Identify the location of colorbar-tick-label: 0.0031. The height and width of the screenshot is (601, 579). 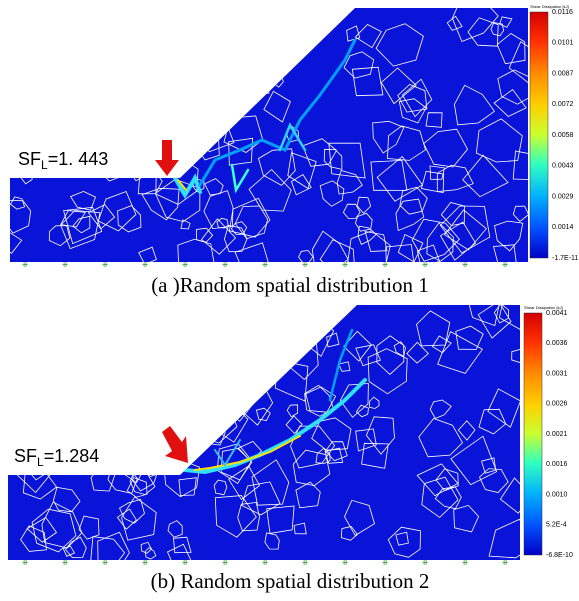
(557, 373).